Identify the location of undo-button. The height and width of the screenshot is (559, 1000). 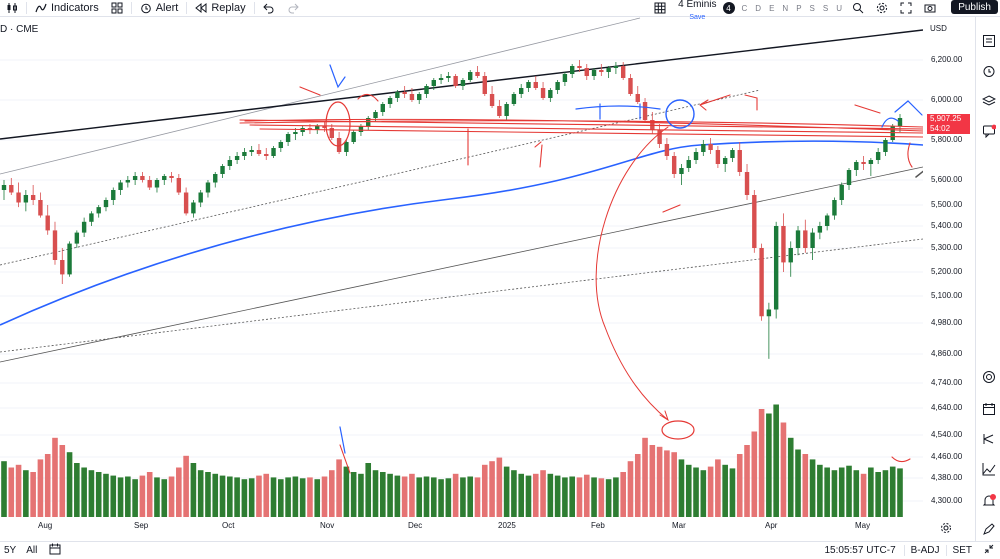
(269, 8).